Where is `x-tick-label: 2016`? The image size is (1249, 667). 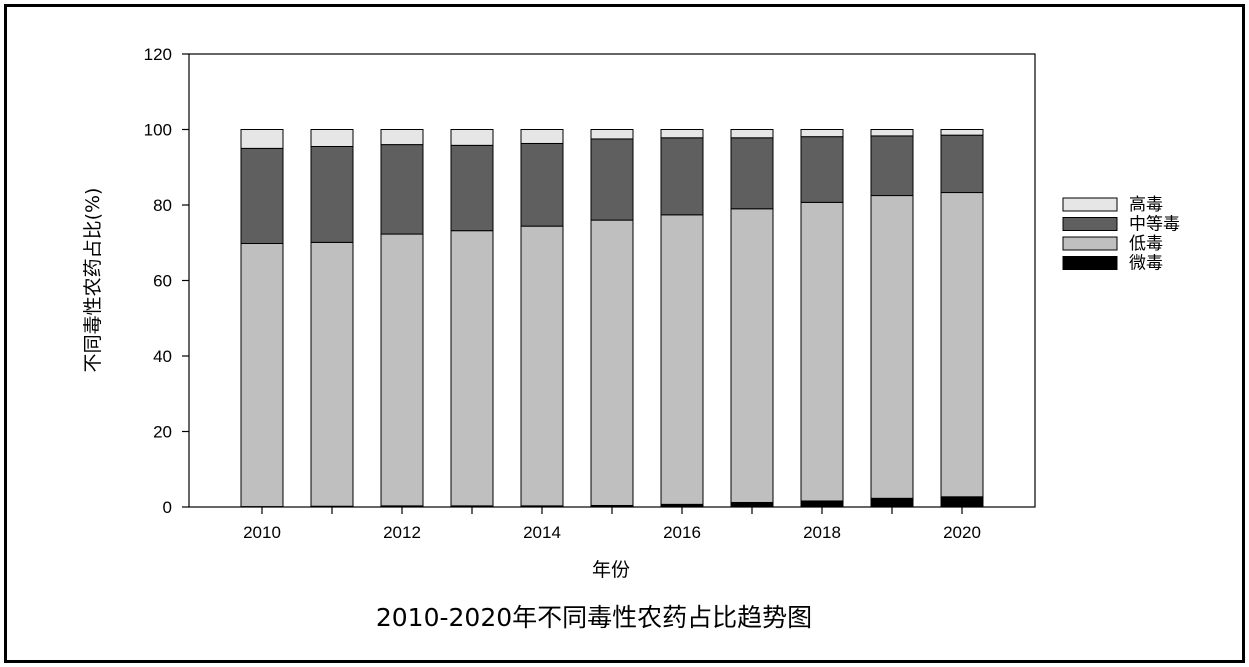
x-tick-label: 2016 is located at coordinates (682, 532).